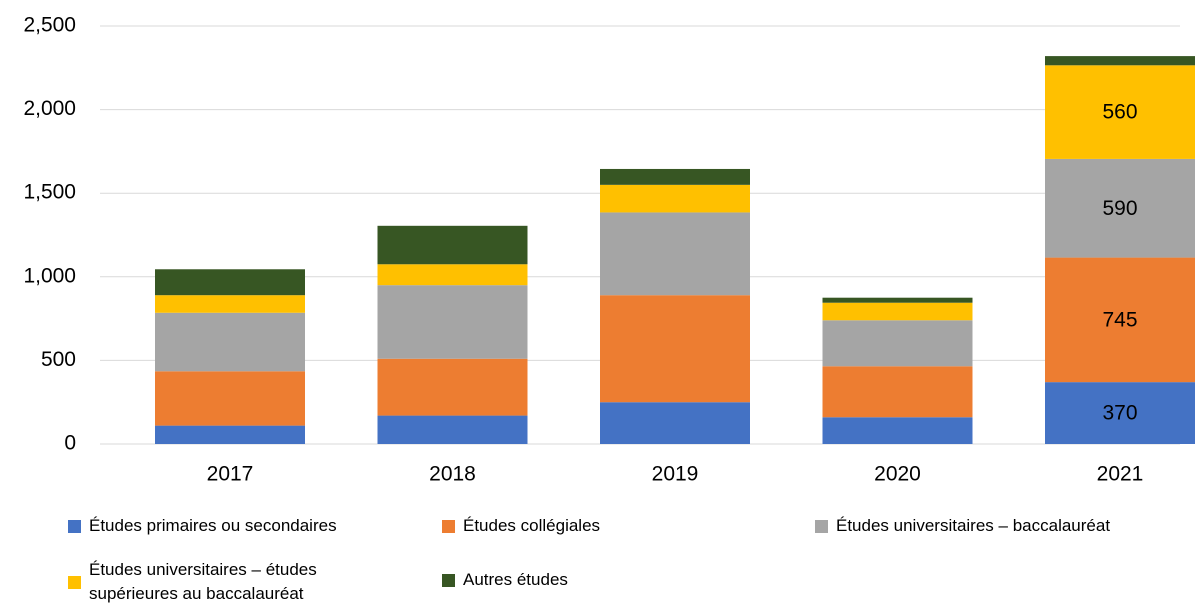 The image size is (1197, 608). I want to click on y-tick-label: 500, so click(58, 359).